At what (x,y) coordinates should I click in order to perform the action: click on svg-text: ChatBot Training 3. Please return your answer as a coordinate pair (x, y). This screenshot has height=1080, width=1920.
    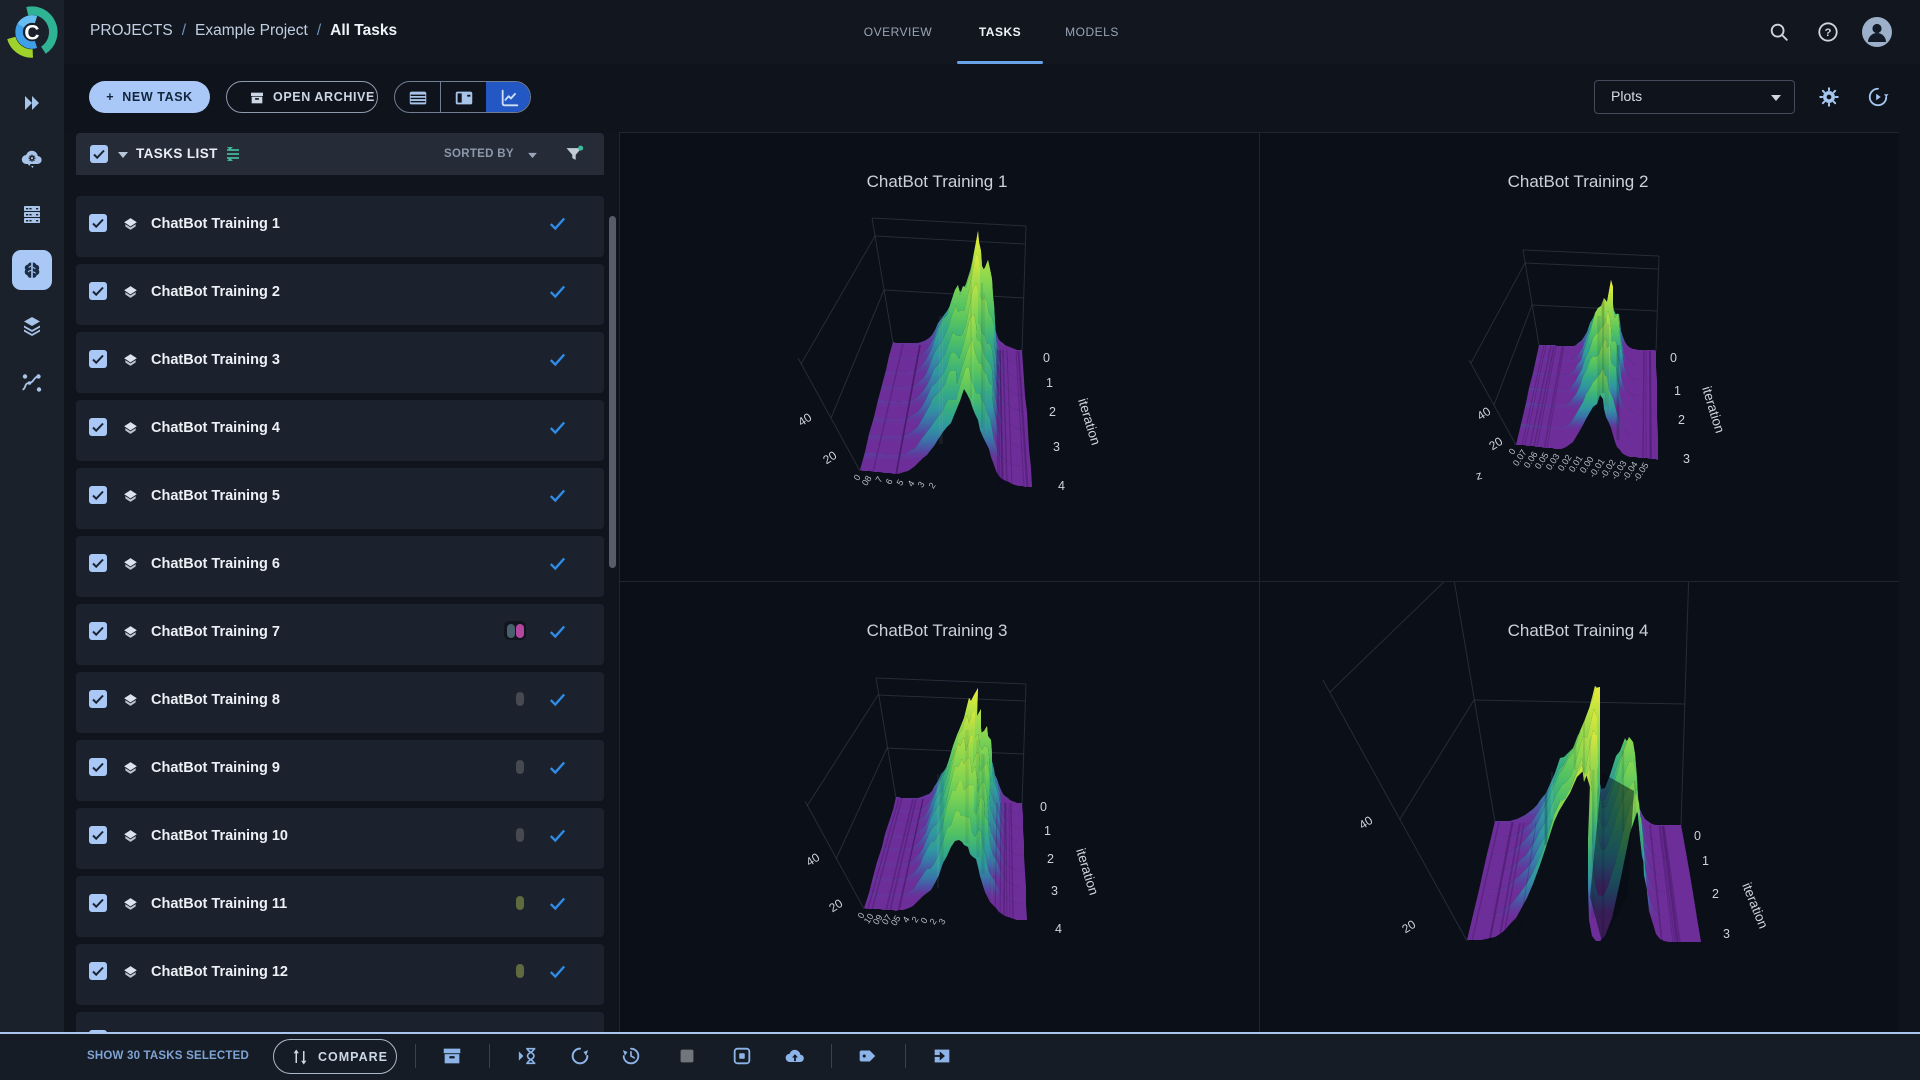
    Looking at the image, I should click on (937, 630).